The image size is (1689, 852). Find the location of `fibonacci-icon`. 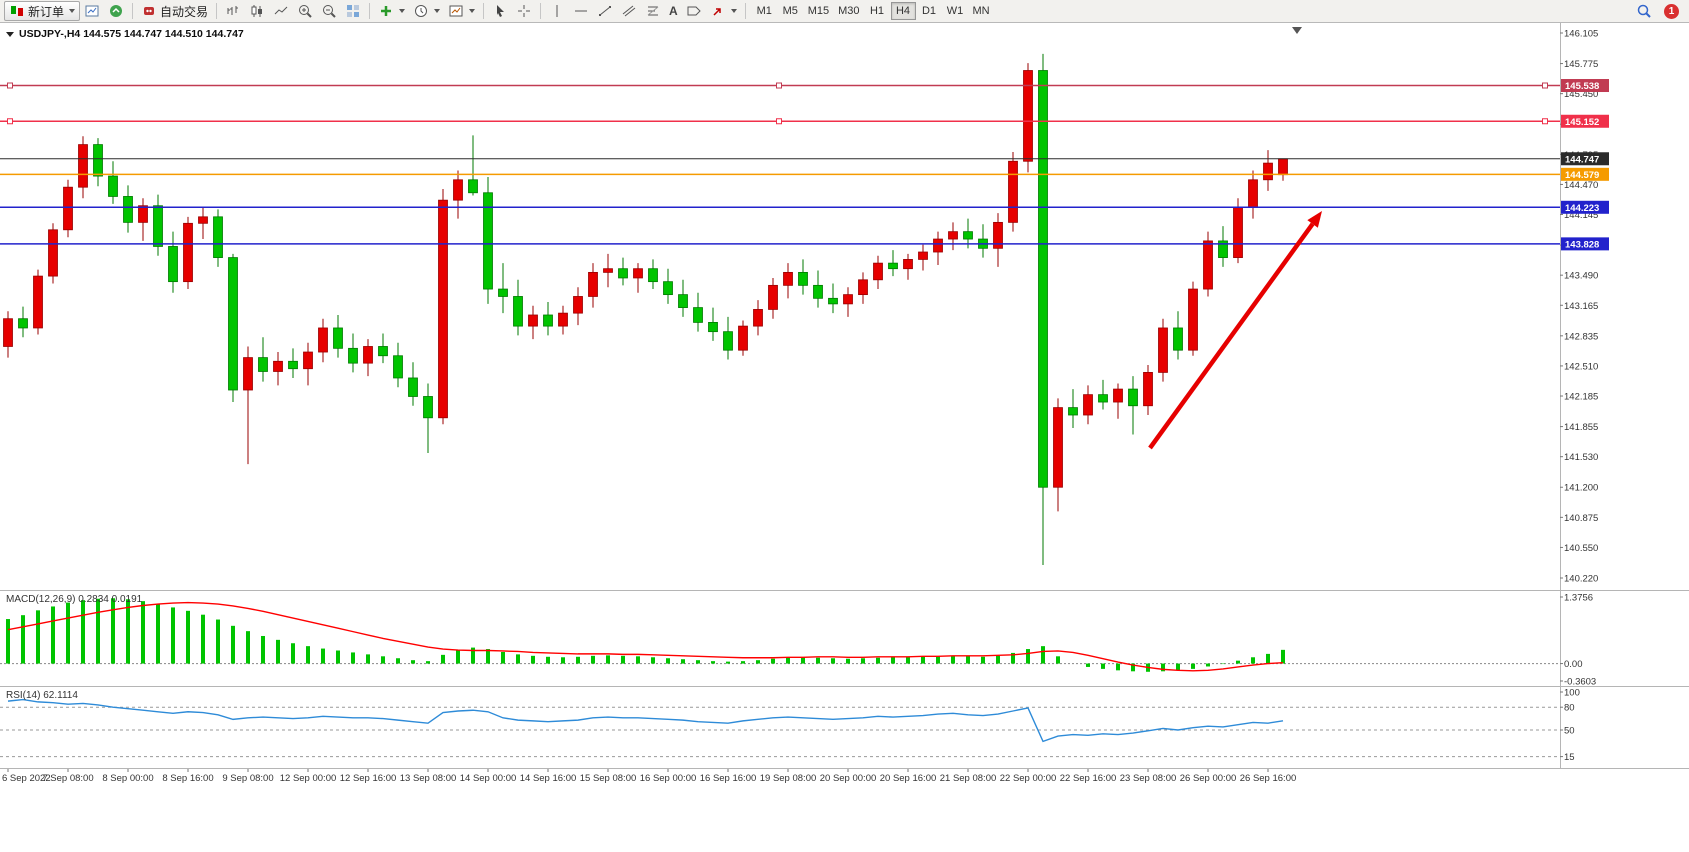

fibonacci-icon is located at coordinates (653, 11).